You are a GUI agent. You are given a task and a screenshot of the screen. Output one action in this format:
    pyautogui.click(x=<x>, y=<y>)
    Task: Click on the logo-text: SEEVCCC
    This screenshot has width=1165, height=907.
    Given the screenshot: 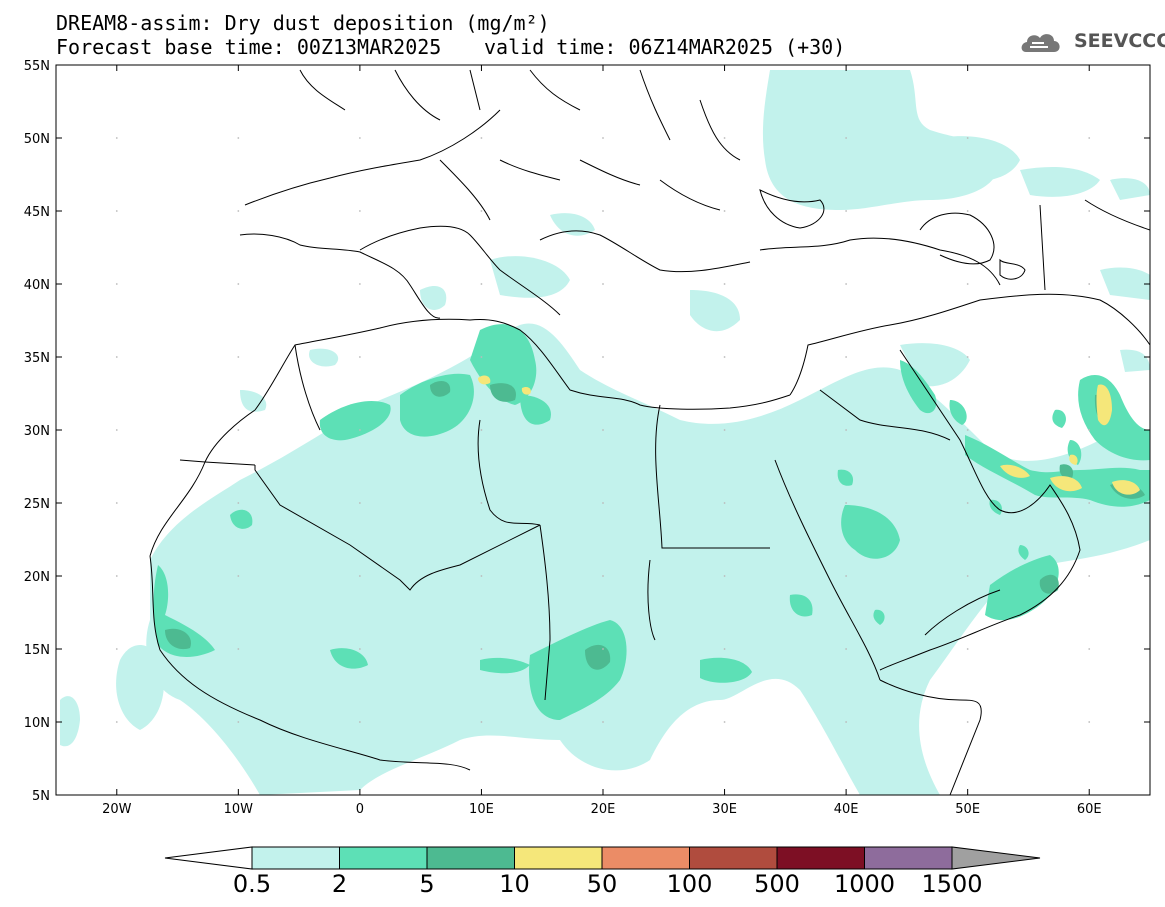 What is the action you would take?
    pyautogui.click(x=1119, y=41)
    